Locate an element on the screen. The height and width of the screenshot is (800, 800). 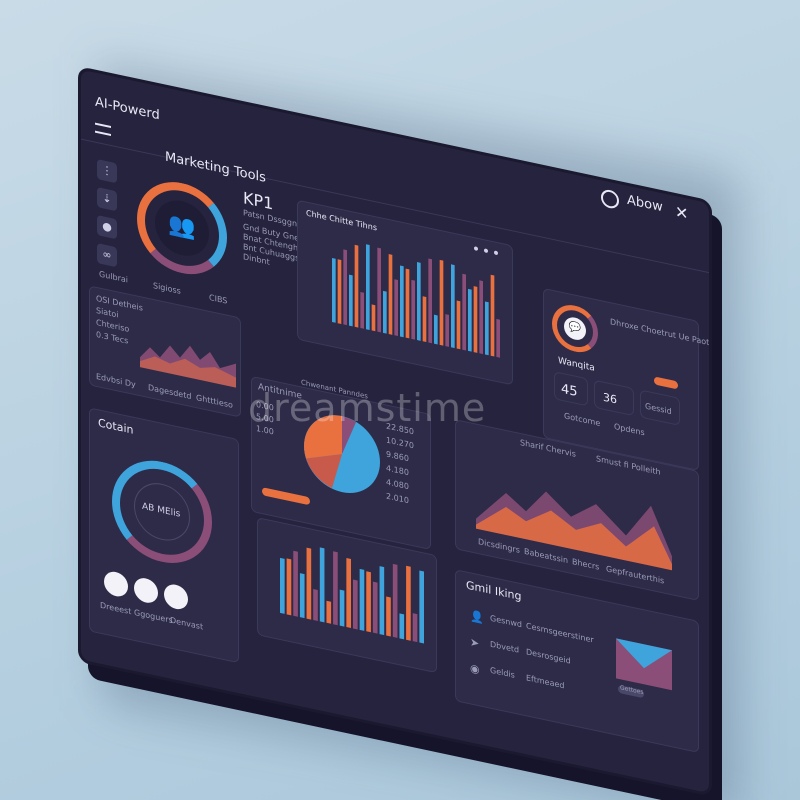
about-link: Abow is located at coordinates (645, 204).